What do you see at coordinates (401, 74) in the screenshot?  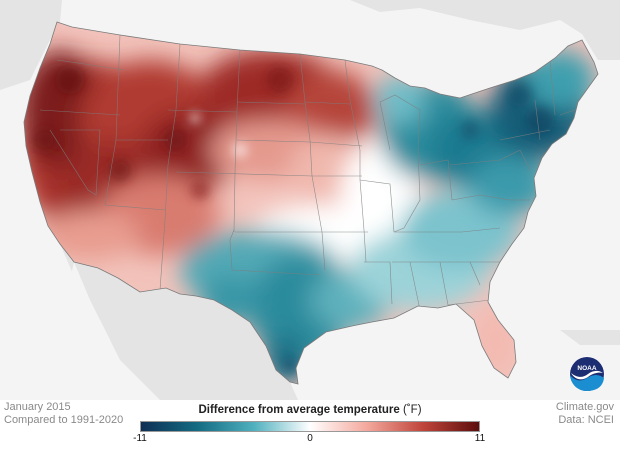 I see `lake-superior` at bounding box center [401, 74].